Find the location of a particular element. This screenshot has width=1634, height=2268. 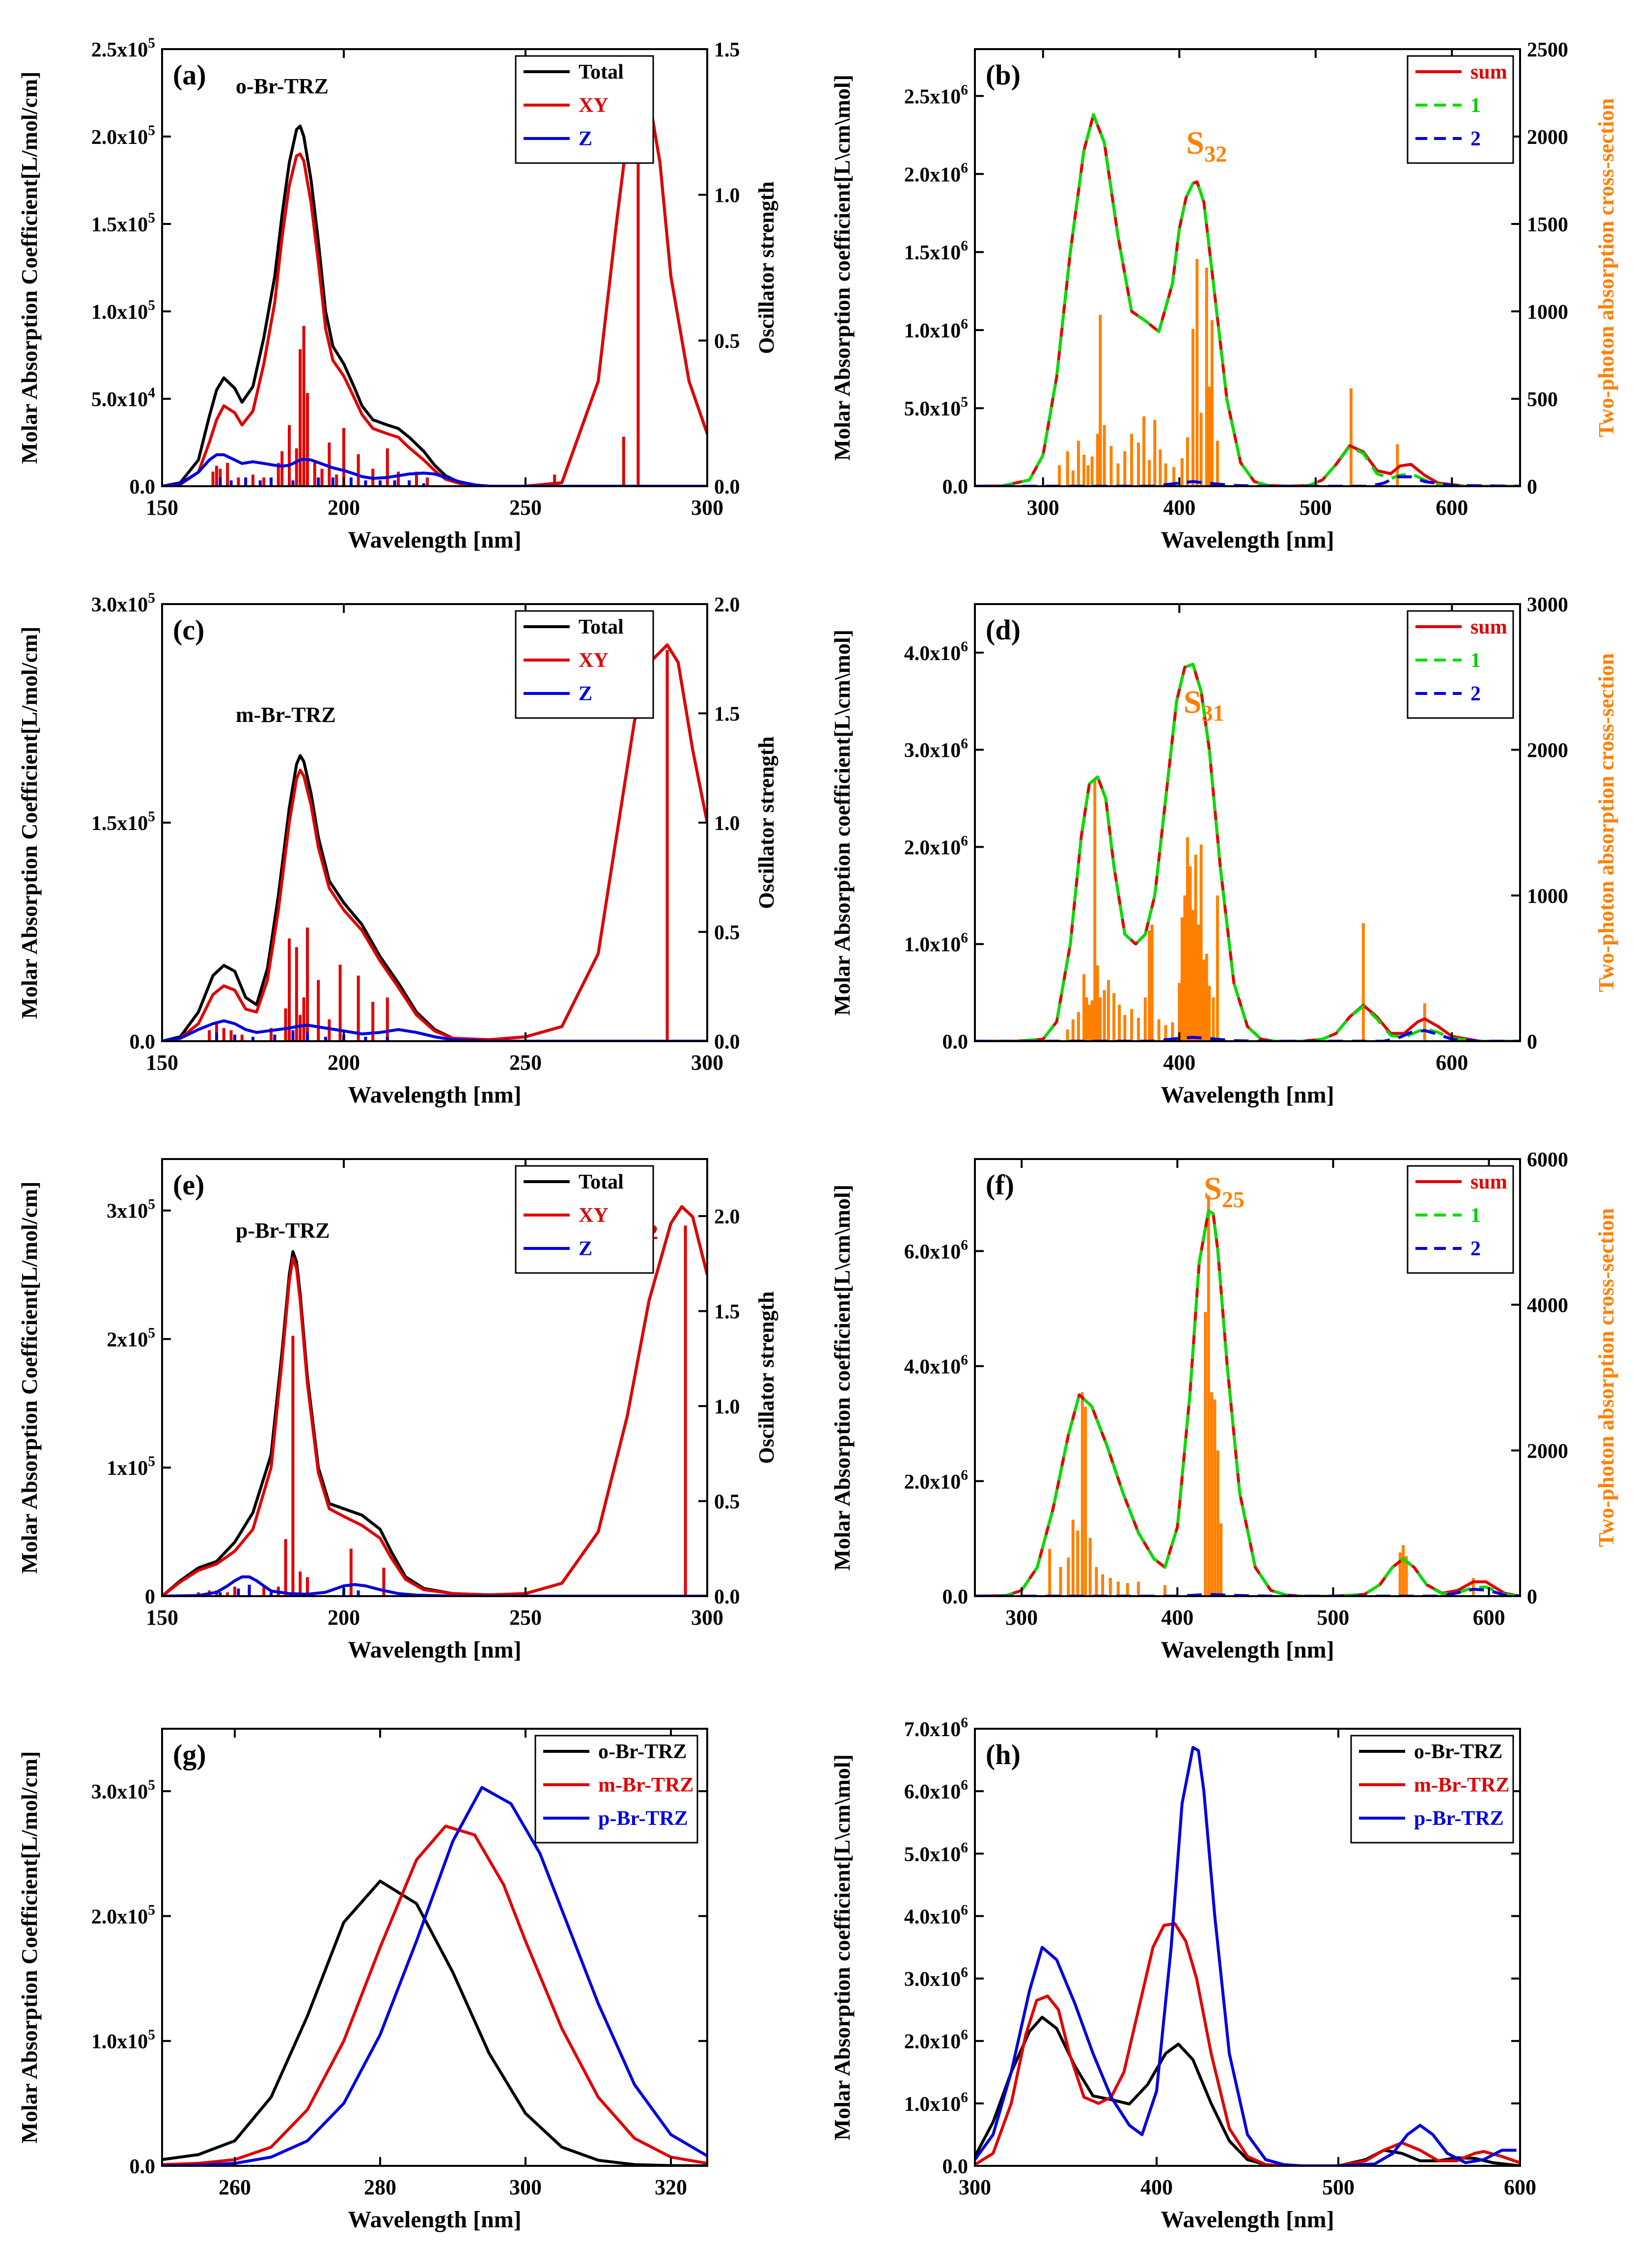

y-tick-label: 1.5x10⁵ is located at coordinates (123, 822).